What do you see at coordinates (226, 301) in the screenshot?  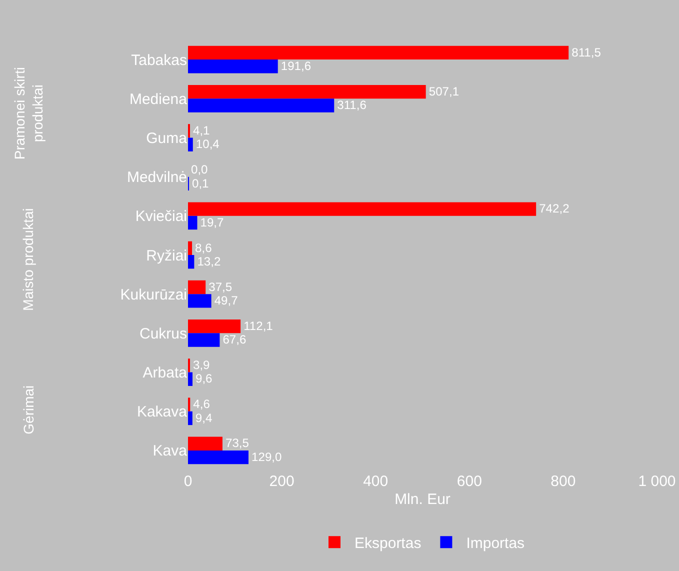 I see `data-label: 49,7` at bounding box center [226, 301].